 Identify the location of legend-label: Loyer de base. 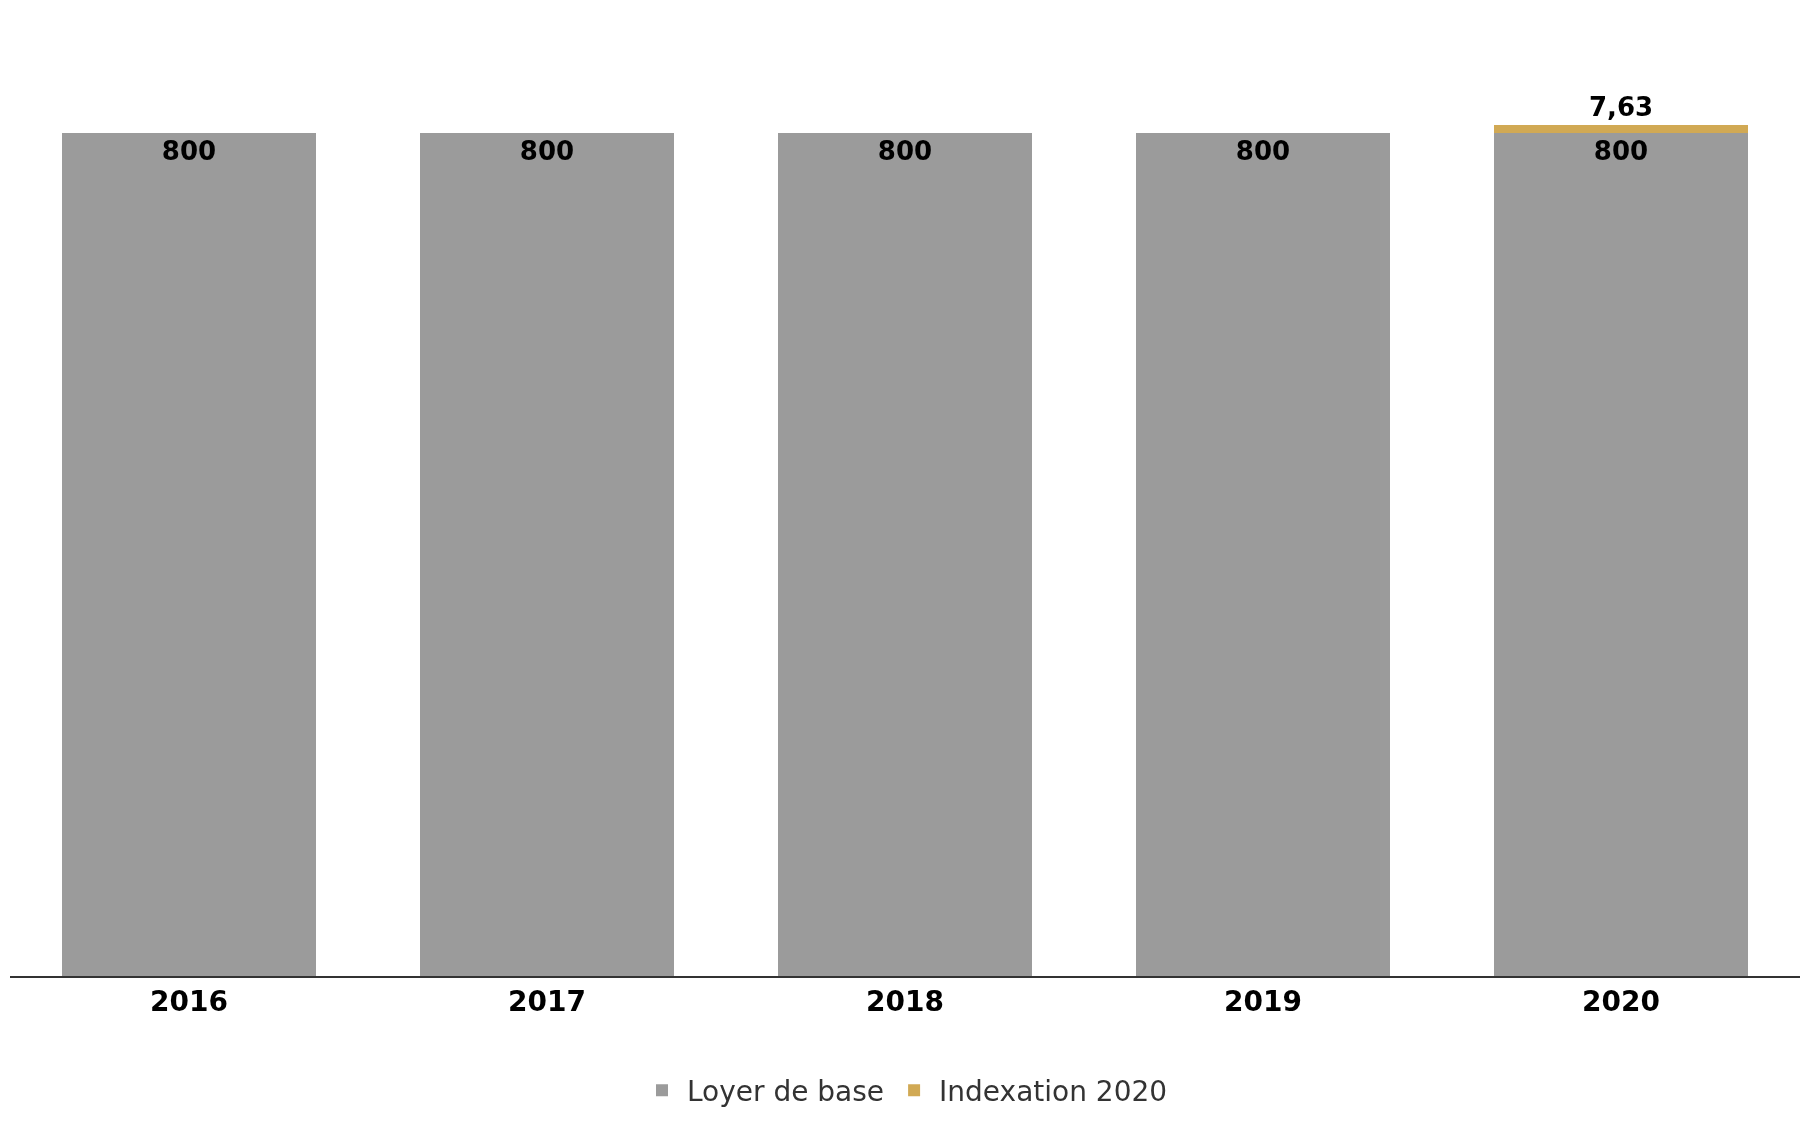
(786, 1092).